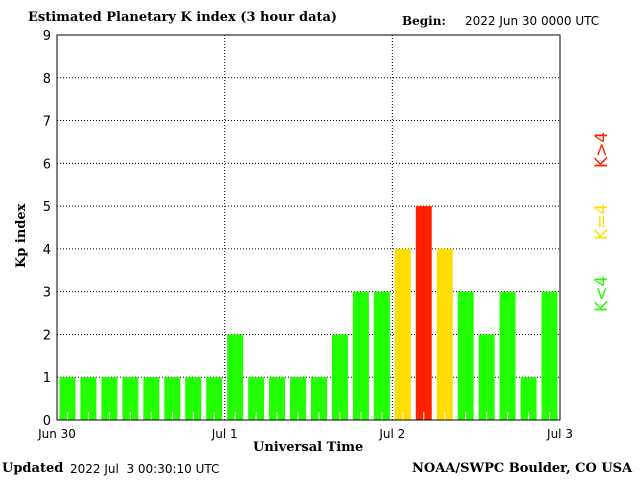 This screenshot has height=480, width=640. Describe the element at coordinates (47, 335) in the screenshot. I see `y-tick-label: 2` at that location.